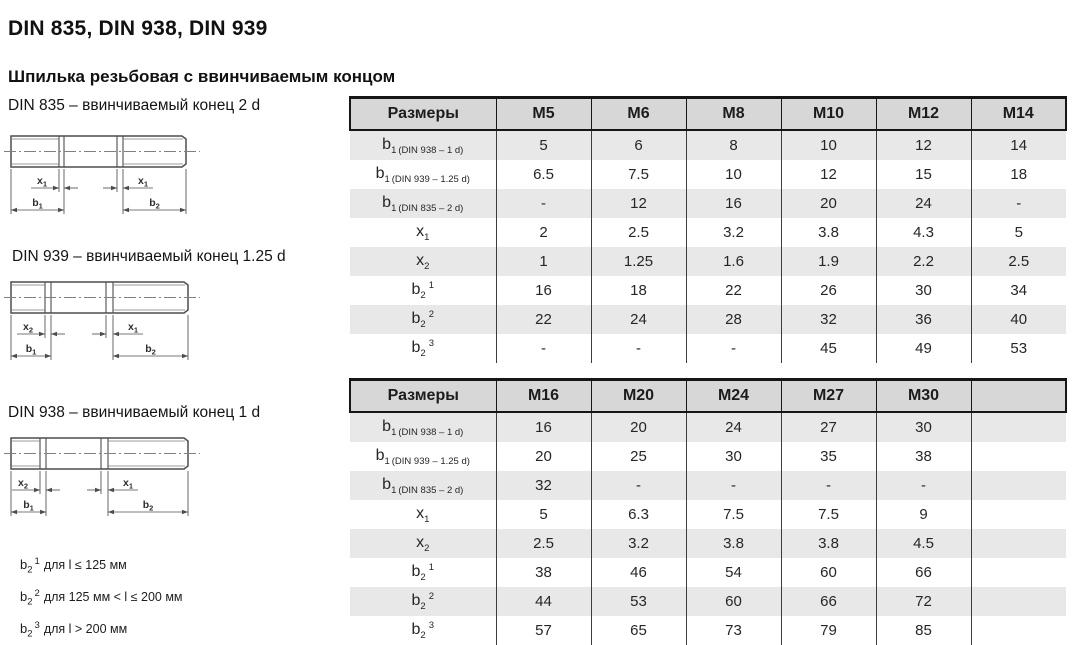 This screenshot has height=645, width=1074. Describe the element at coordinates (828, 290) in the screenshot. I see `value-cell: 26` at that location.